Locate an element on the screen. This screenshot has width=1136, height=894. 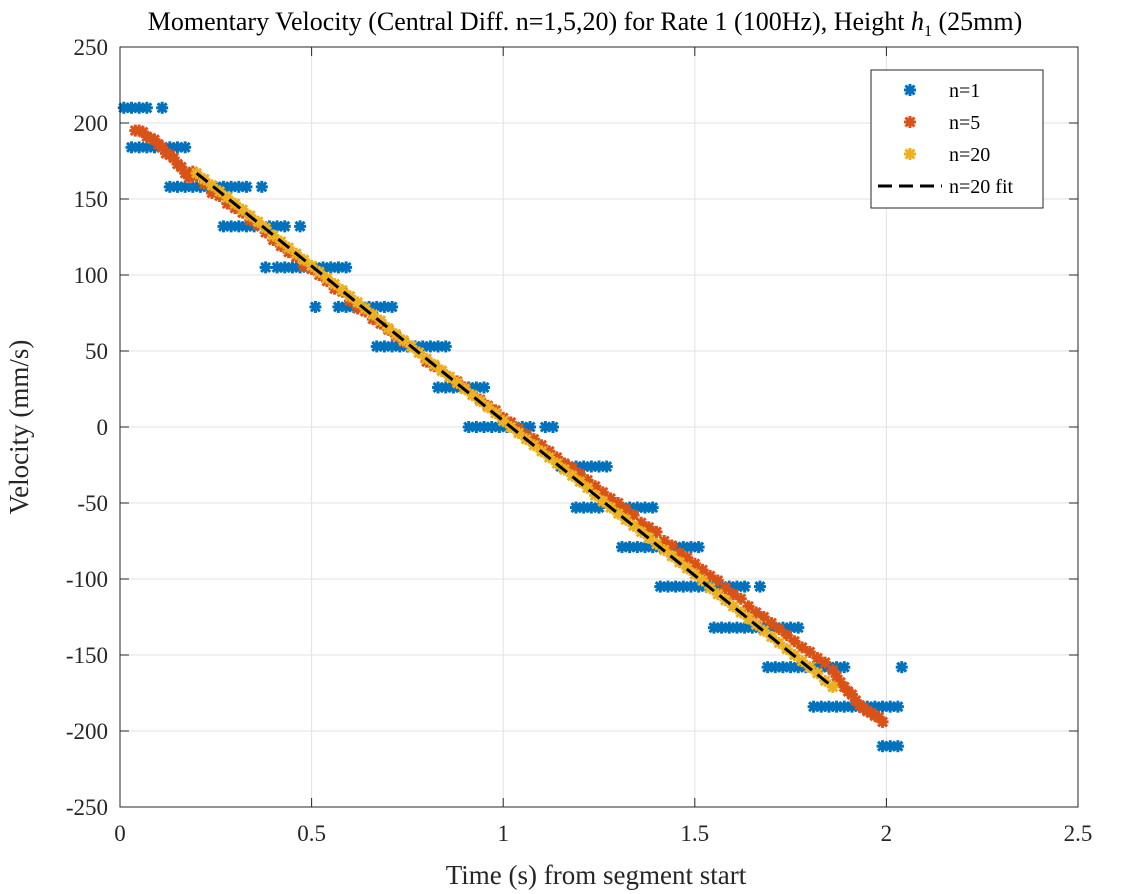
legend-item: n=20 is located at coordinates (947, 155).